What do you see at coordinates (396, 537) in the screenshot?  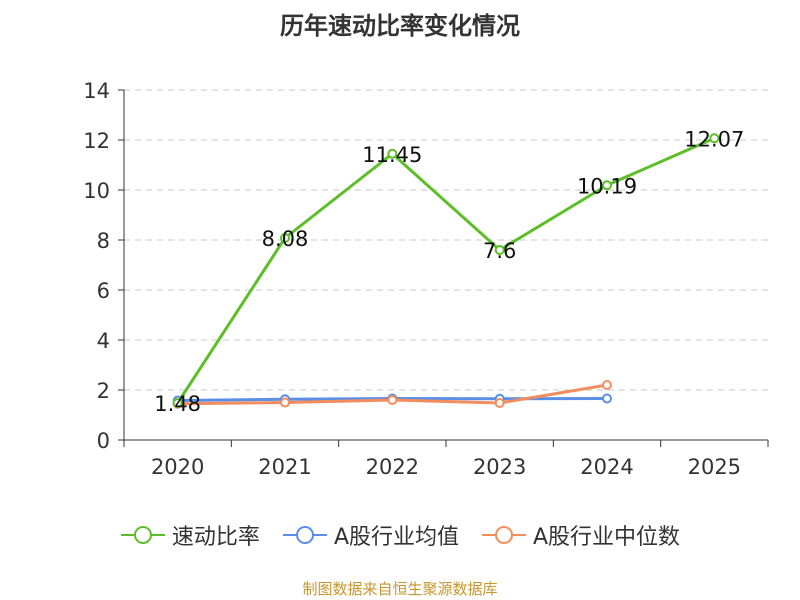 I see `legend-label: A股行业均值` at bounding box center [396, 537].